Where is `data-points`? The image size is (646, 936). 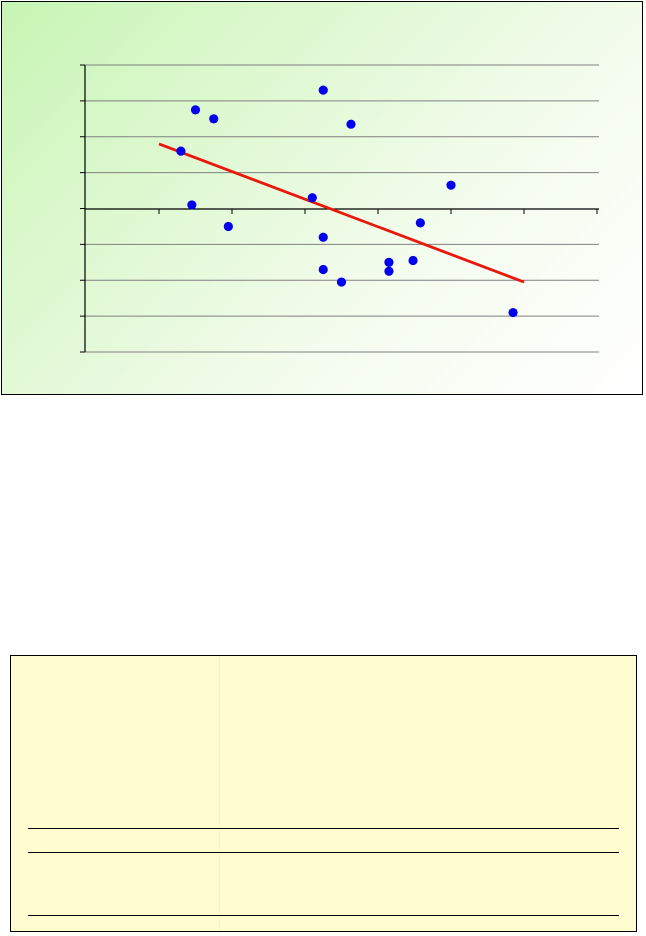
data-points is located at coordinates (347, 201).